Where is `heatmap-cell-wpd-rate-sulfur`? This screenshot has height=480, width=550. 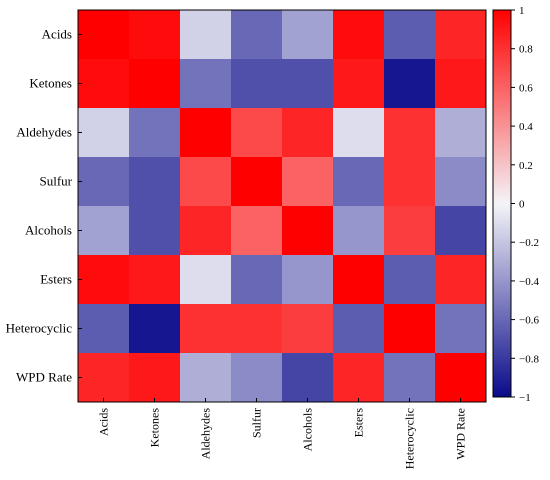
heatmap-cell-wpd-rate-sulfur is located at coordinates (257, 378).